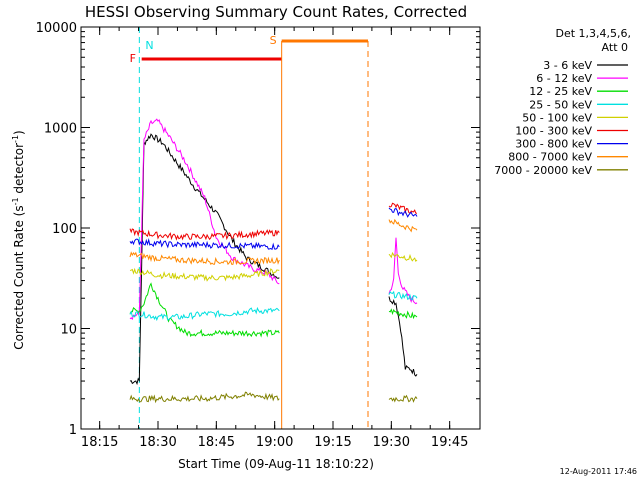 The image size is (640, 480). What do you see at coordinates (273, 40) in the screenshot?
I see `flag-s-label: S` at bounding box center [273, 40].